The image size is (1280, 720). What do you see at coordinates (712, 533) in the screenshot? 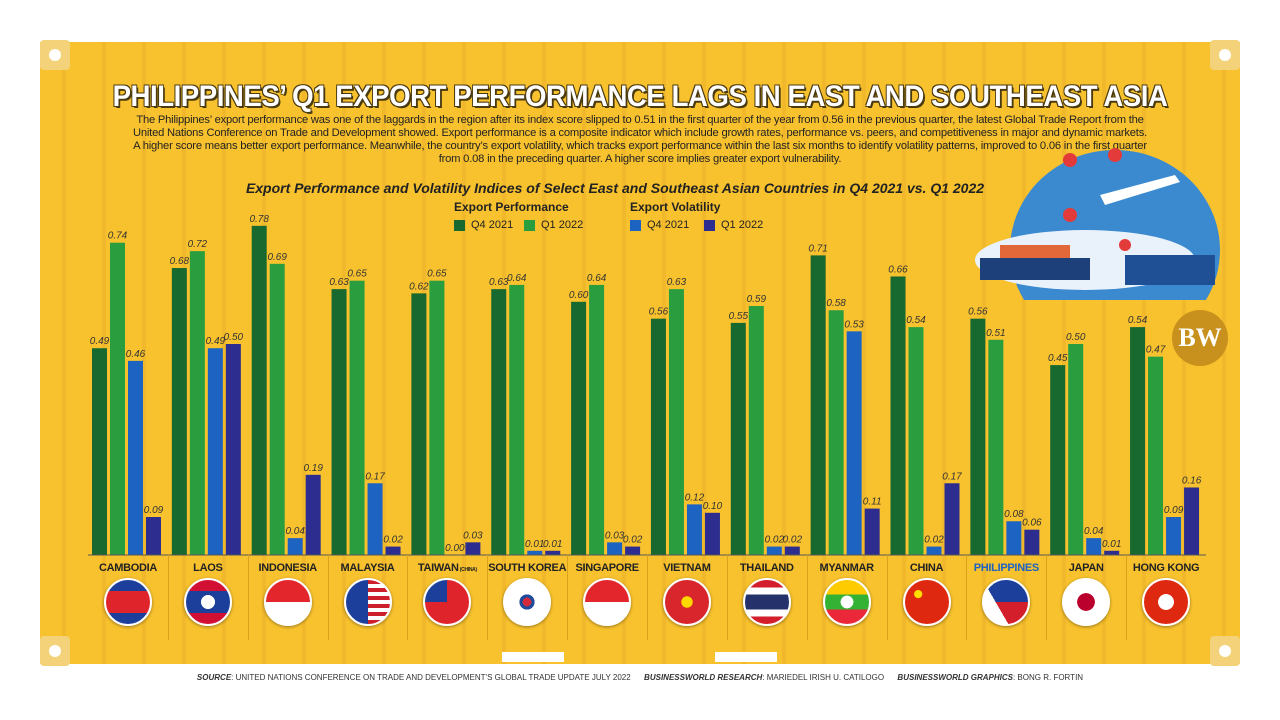
I see `bar-vietnam-s3` at bounding box center [712, 533].